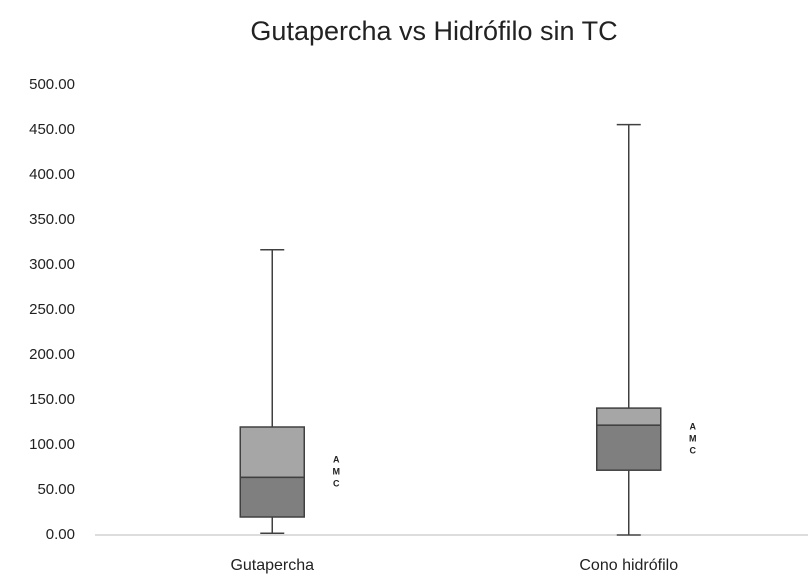 The image size is (808, 580). Describe the element at coordinates (56, 489) in the screenshot. I see `y-tick-label: 50.00` at that location.